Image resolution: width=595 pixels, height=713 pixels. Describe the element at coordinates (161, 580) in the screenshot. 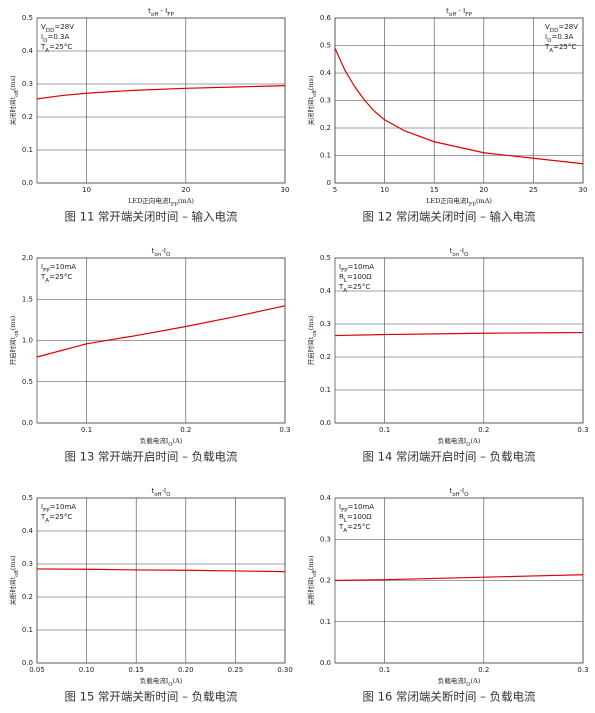

I see `plot-frame` at that location.